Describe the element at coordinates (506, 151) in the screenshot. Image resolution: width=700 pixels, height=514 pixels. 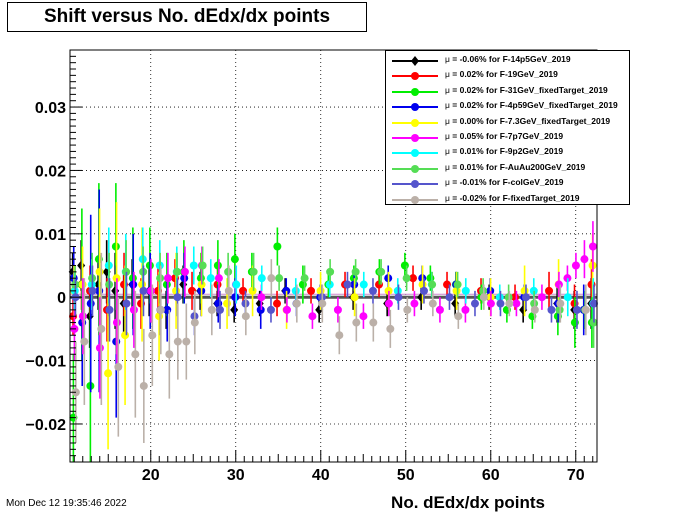
I see `legend-text: = 0.01% for F-9p2GeV_2019` at that location.